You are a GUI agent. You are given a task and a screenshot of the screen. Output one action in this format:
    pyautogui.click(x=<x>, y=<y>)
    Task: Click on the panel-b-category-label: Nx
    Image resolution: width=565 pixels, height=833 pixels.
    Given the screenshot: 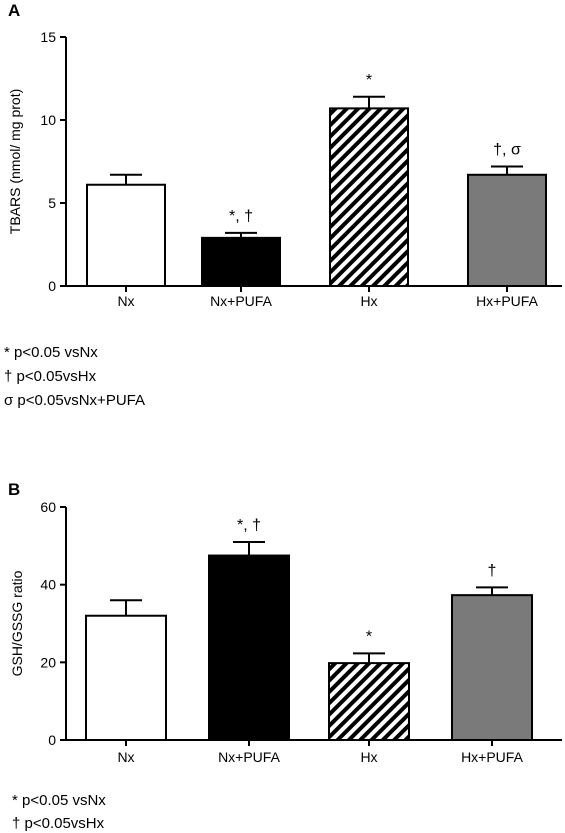 What is the action you would take?
    pyautogui.click(x=125, y=757)
    